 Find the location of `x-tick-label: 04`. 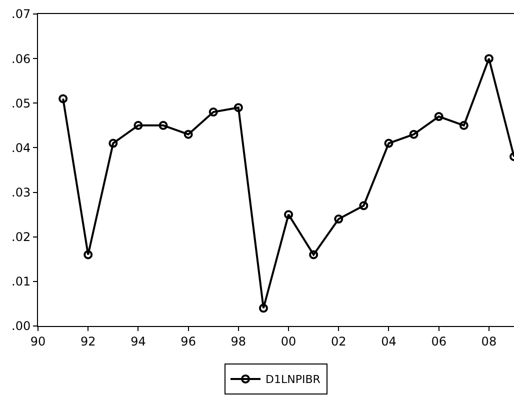

x-tick-label: 04 is located at coordinates (388, 341).